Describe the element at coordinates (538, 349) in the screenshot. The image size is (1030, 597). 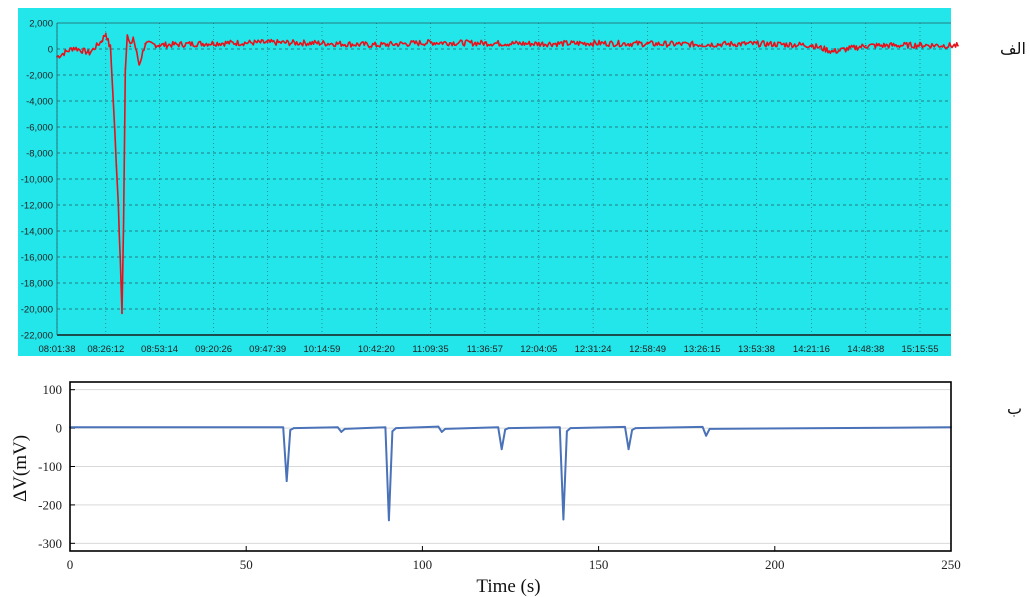
I see `panel-a-x-tick-label: 12:04:05` at that location.